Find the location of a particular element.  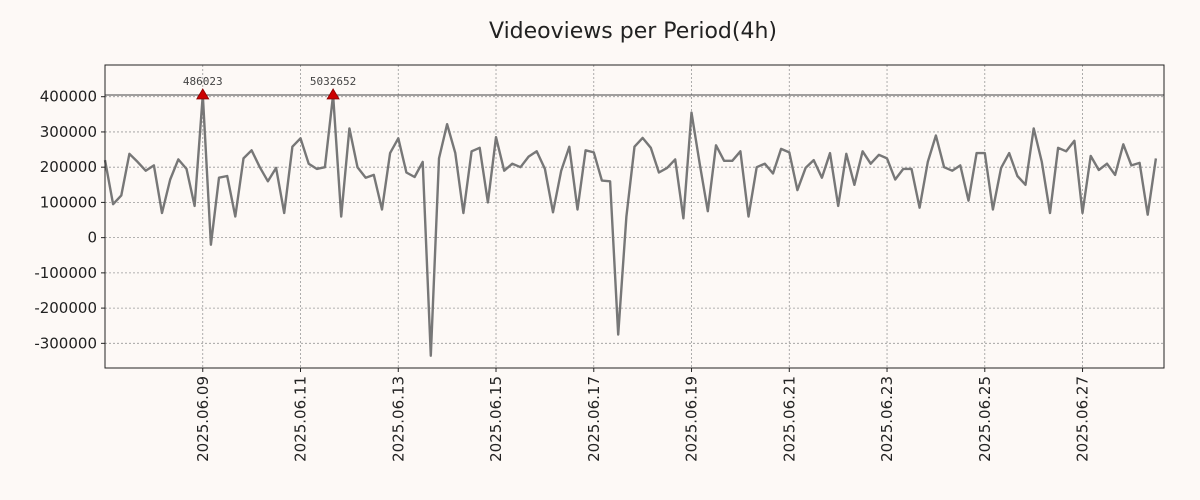

y-tick-label: 400000 is located at coordinates (68, 97).